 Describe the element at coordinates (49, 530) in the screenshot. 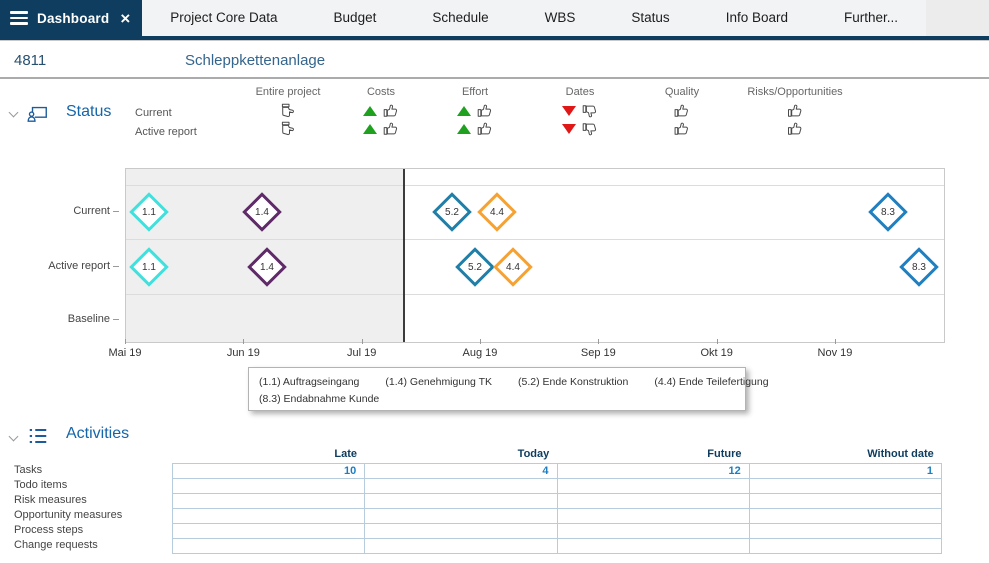

I see `activities-row-label-process-steps: Process steps` at that location.